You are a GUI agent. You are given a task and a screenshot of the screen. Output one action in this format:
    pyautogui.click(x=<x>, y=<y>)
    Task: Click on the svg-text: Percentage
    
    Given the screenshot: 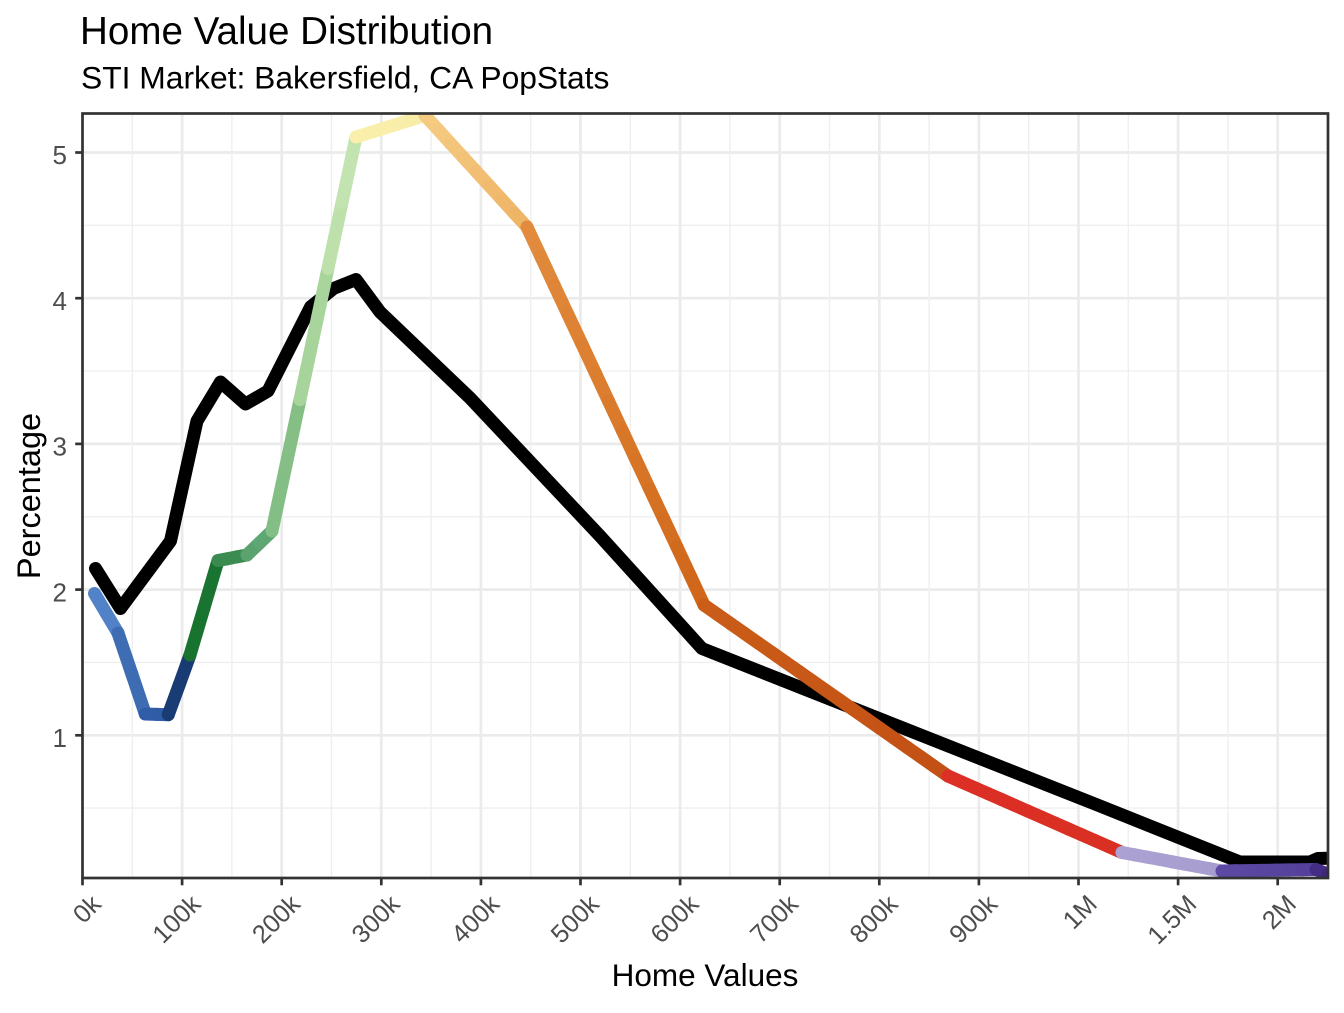 What is the action you would take?
    pyautogui.click(x=29, y=496)
    